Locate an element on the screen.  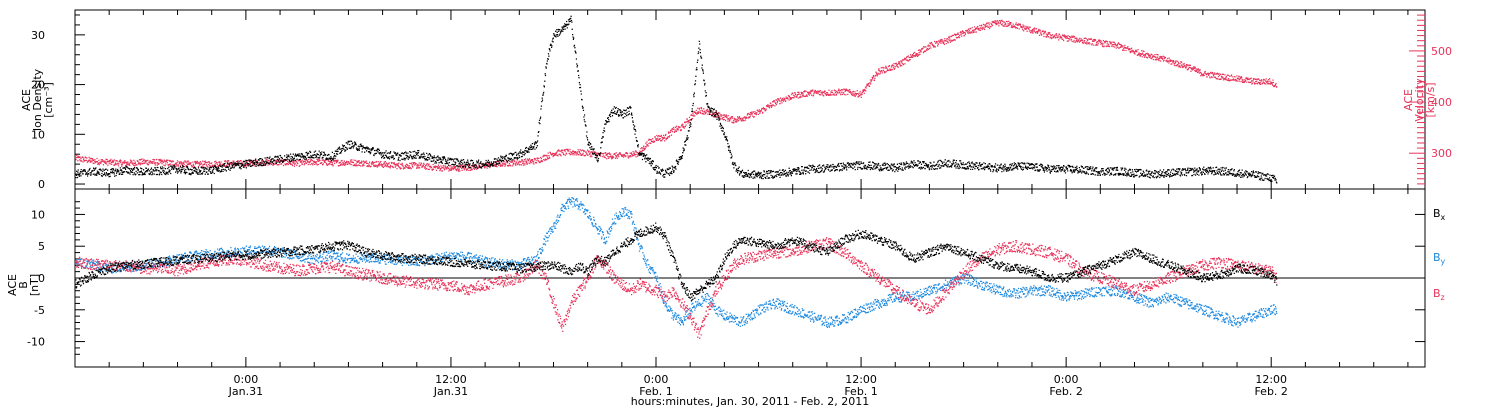
velocity-axis-label-line1: ACE is located at coordinates (1408, 100).